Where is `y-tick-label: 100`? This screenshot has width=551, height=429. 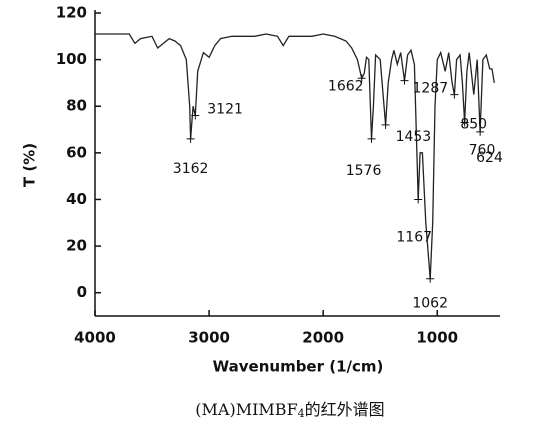
y-tick-label: 100 is located at coordinates (71, 59).